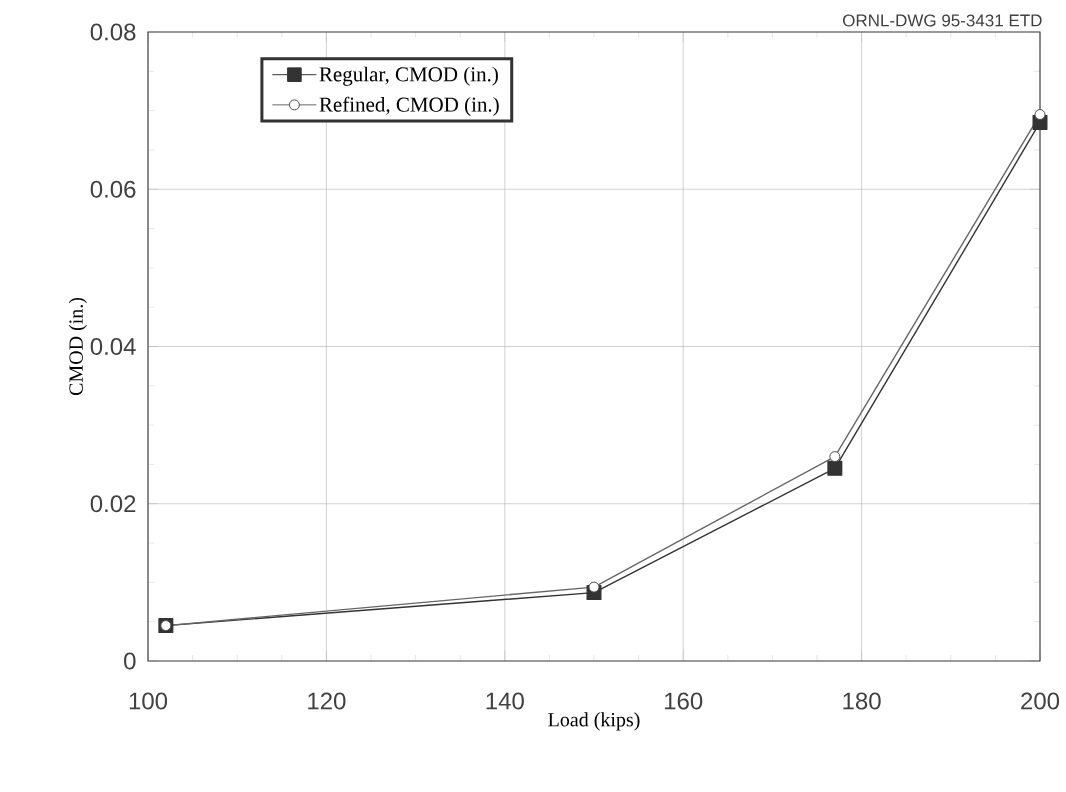 The width and height of the screenshot is (1066, 792). What do you see at coordinates (408, 76) in the screenshot?
I see `legend-label: Regular, CMOD (in.)` at bounding box center [408, 76].